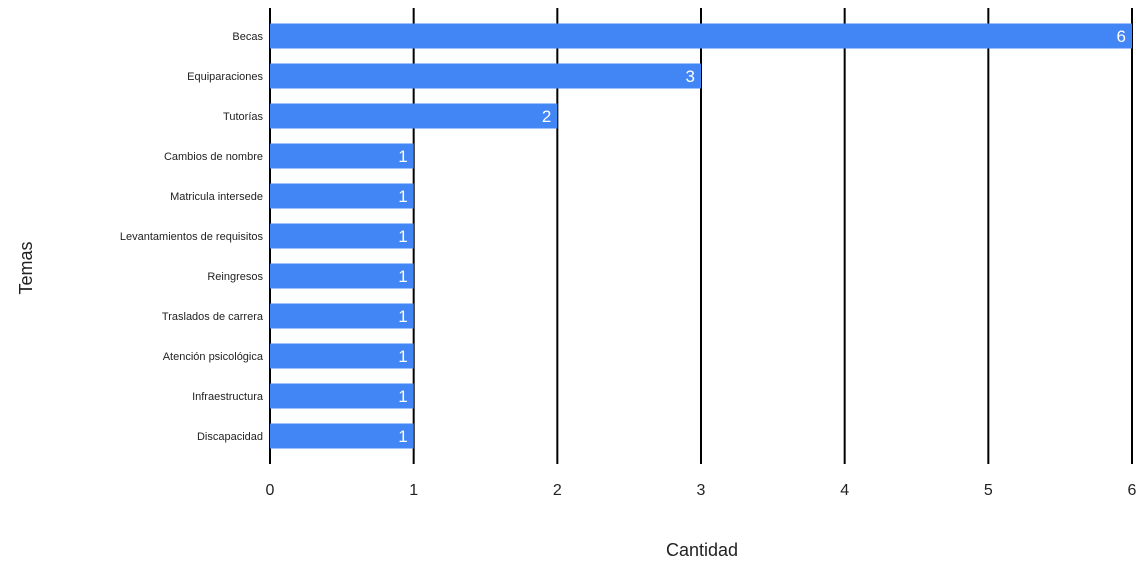  Describe the element at coordinates (1132, 490) in the screenshot. I see `x-tick-label: 6` at that location.